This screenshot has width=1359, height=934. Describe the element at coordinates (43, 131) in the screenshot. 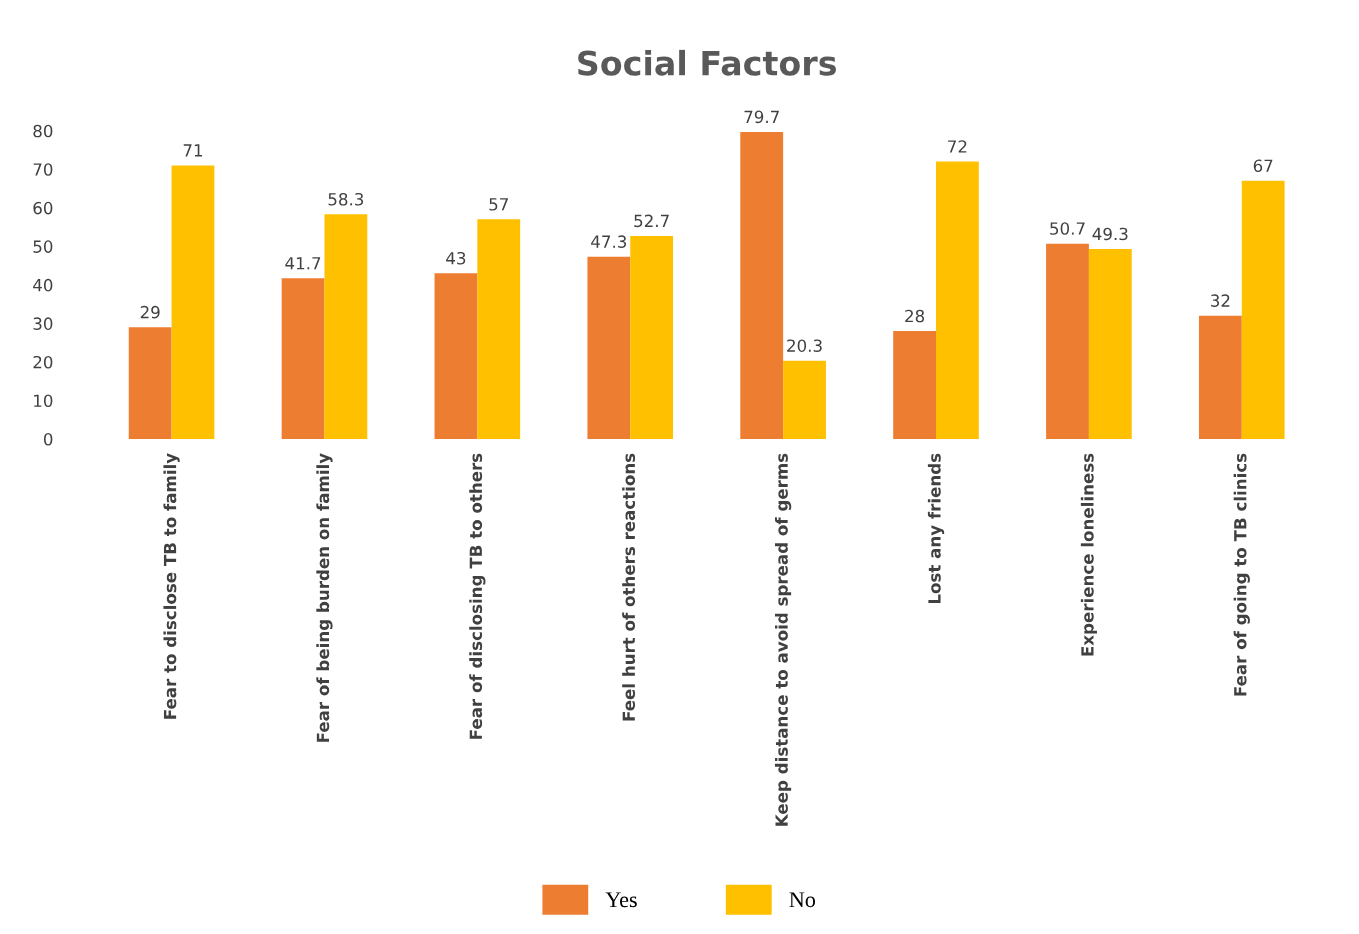

I see `y-tick-label: 80` at that location.